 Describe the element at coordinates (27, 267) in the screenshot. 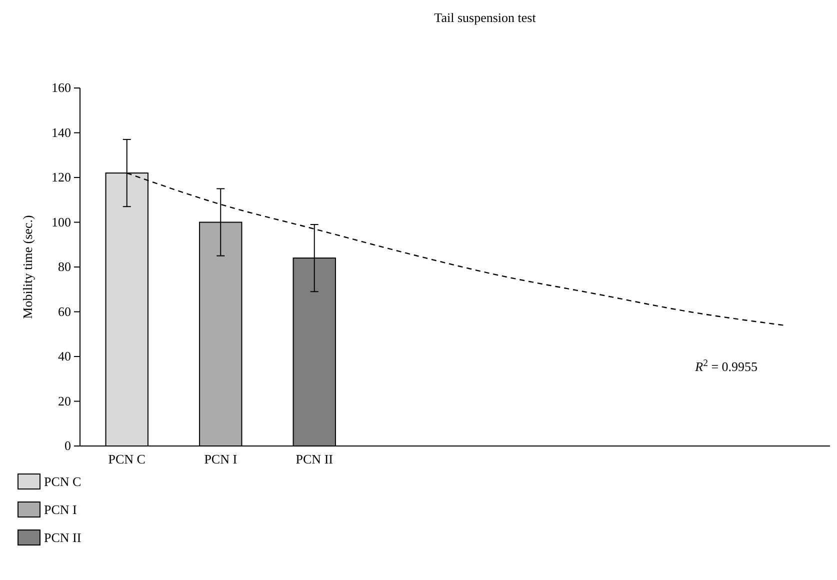

I see `y-axis-title: Mobility time (sec.)` at that location.